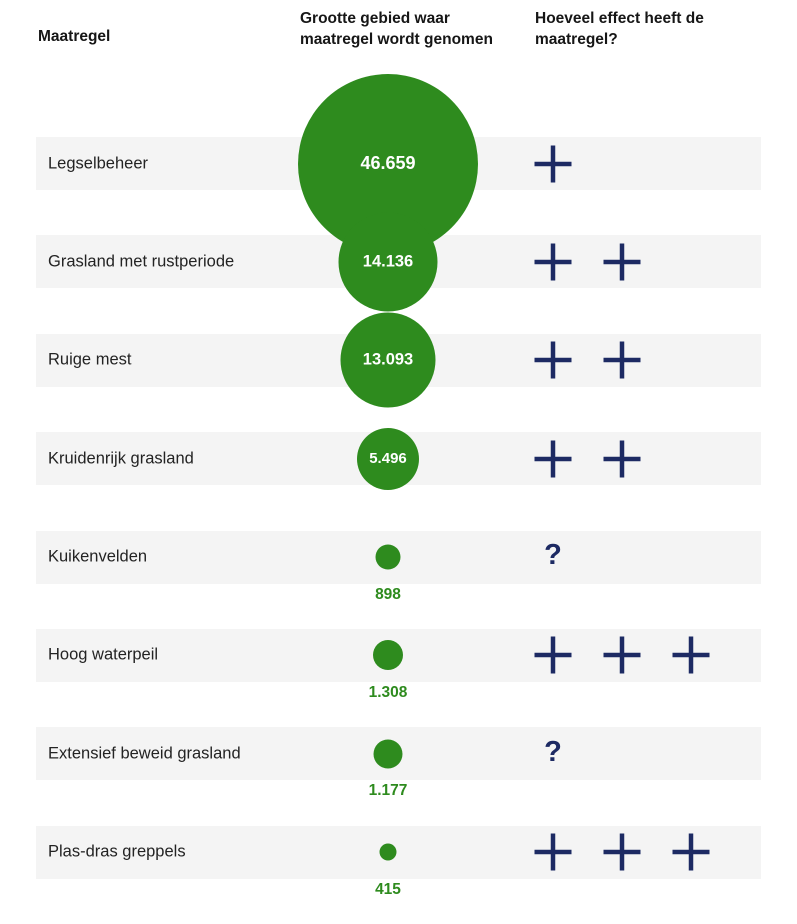  I want to click on table-row: Hoog waterpeil 1.308 1.308, so click(398, 664).